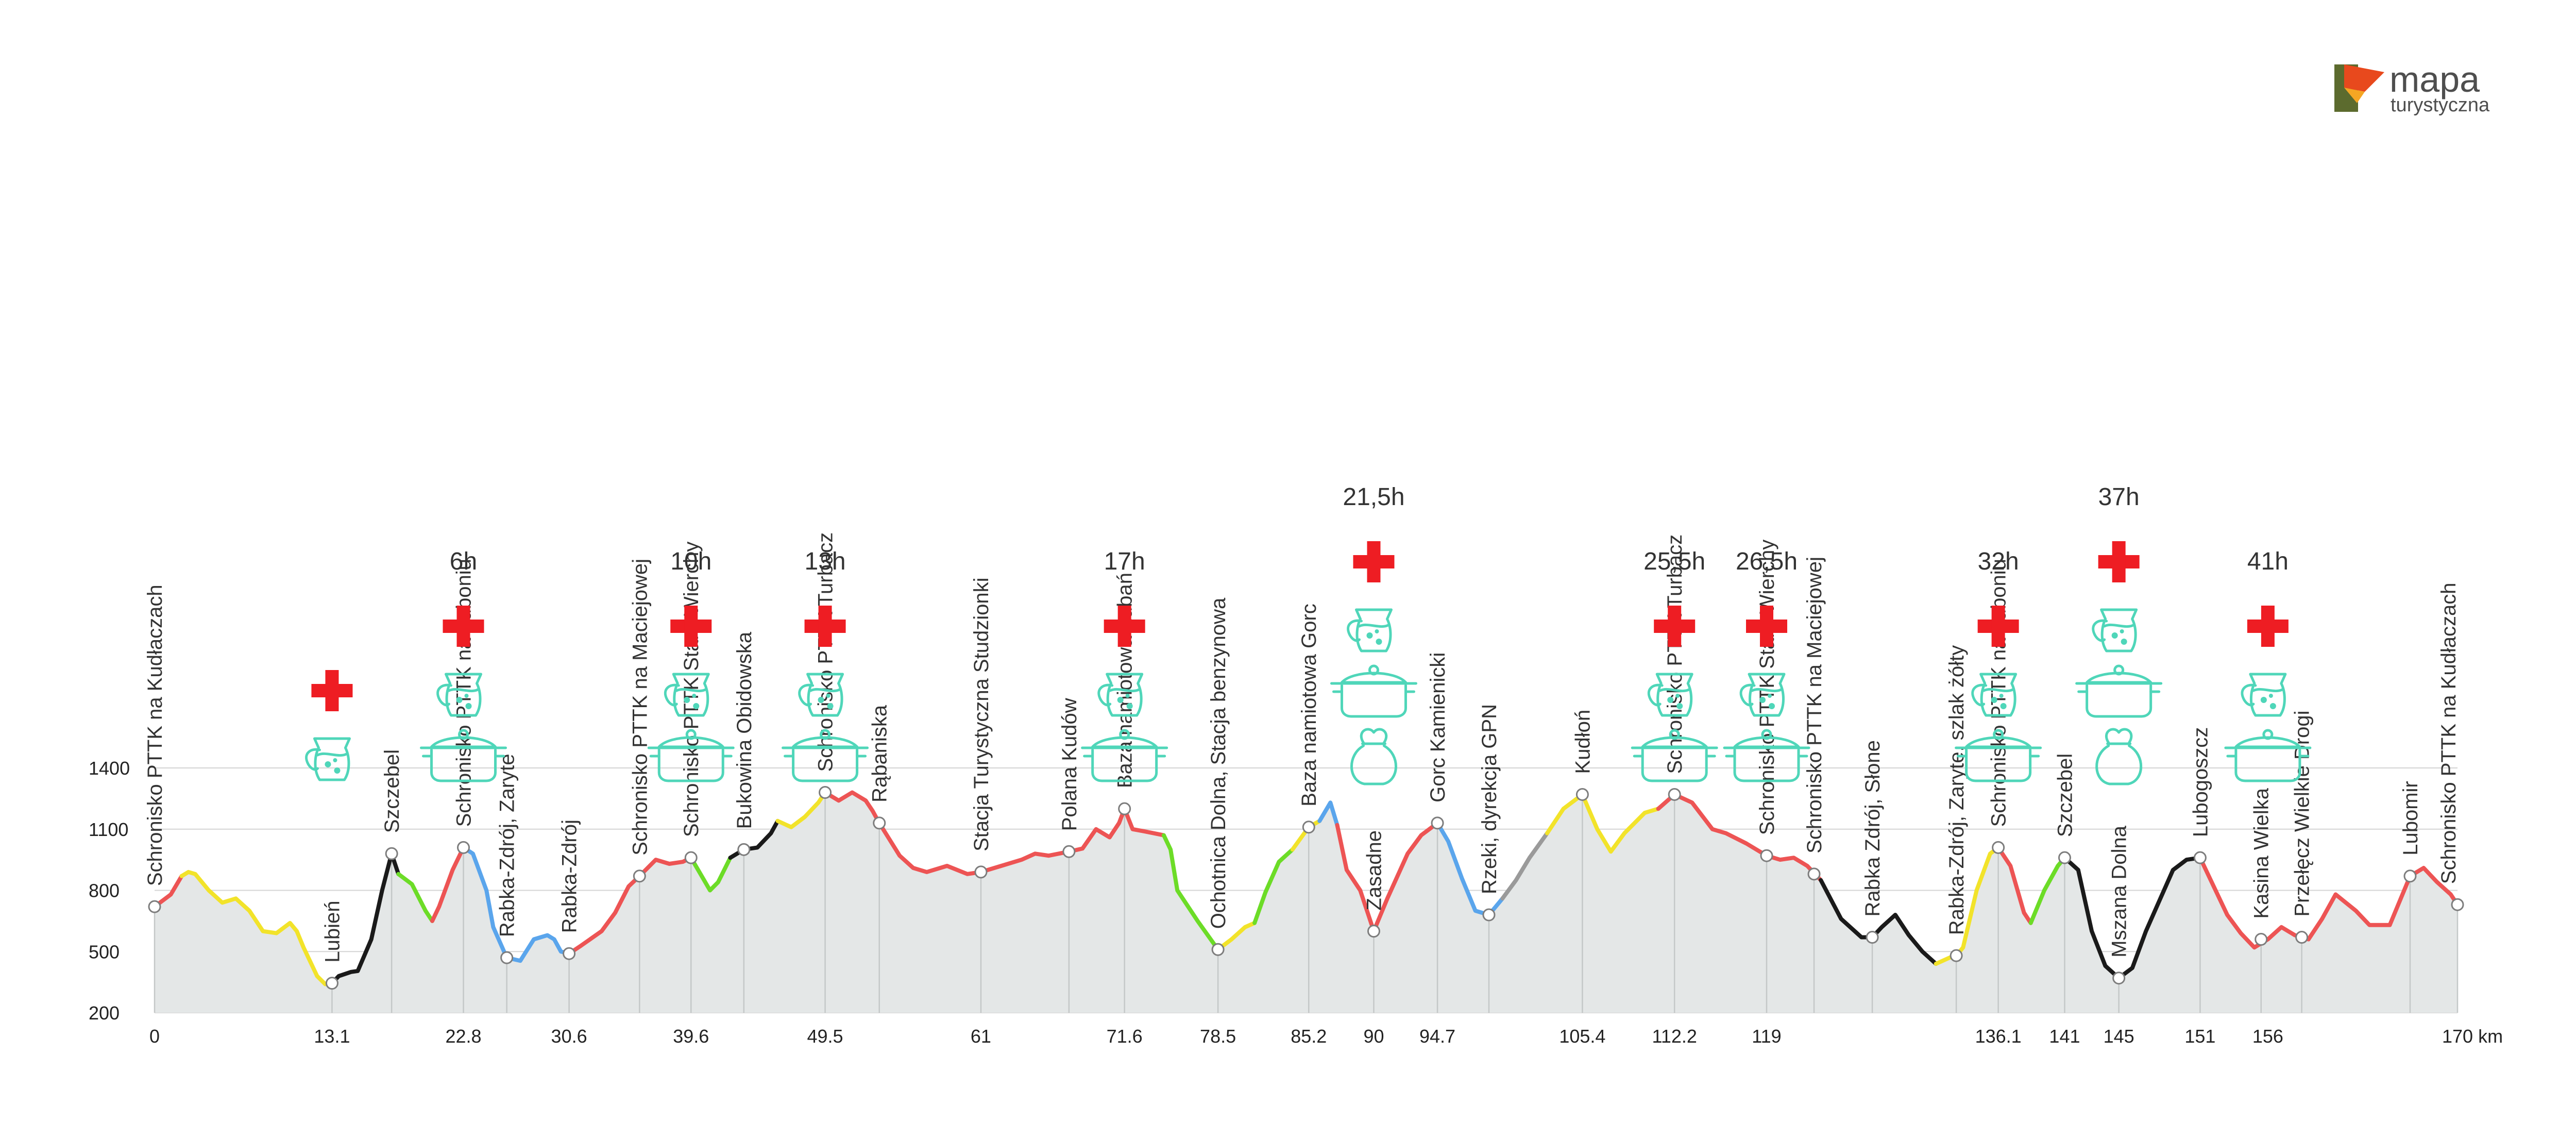 The height and width of the screenshot is (1121, 2576). I want to click on trail-segment-gray, so click(1524, 866).